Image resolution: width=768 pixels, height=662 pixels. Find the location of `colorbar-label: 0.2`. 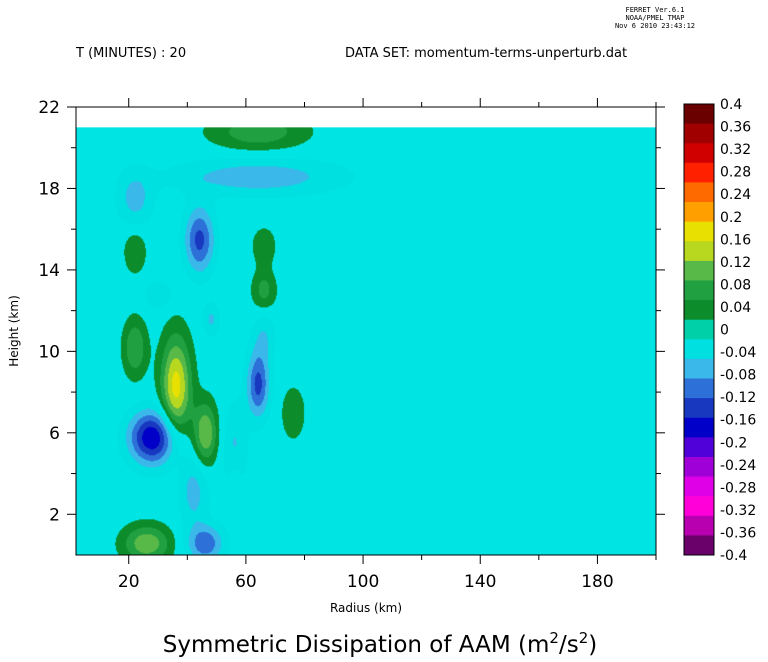

colorbar-label: 0.2 is located at coordinates (731, 218).